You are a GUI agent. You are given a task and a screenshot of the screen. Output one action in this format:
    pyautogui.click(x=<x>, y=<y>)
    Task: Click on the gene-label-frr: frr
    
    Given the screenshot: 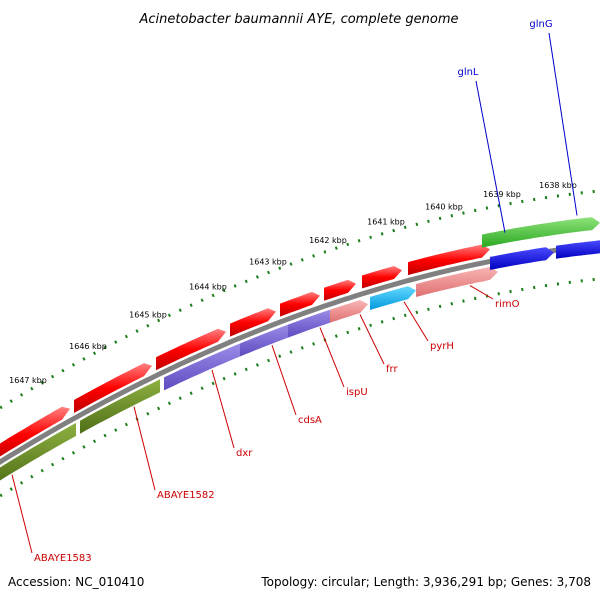 What is the action you would take?
    pyautogui.click(x=392, y=369)
    